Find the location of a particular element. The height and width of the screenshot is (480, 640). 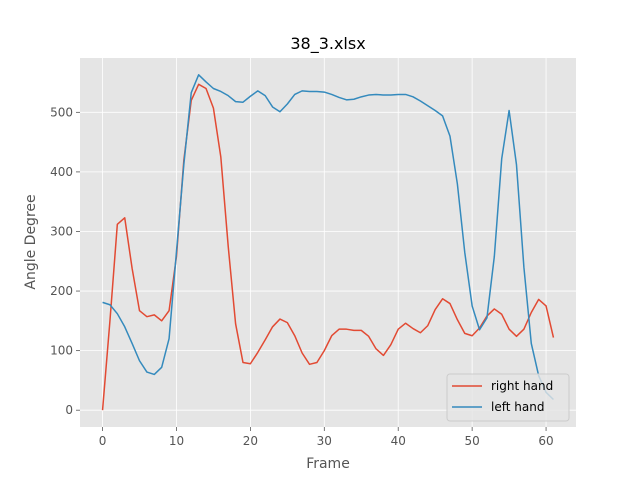

x-tick-label: 40 is located at coordinates (398, 441).